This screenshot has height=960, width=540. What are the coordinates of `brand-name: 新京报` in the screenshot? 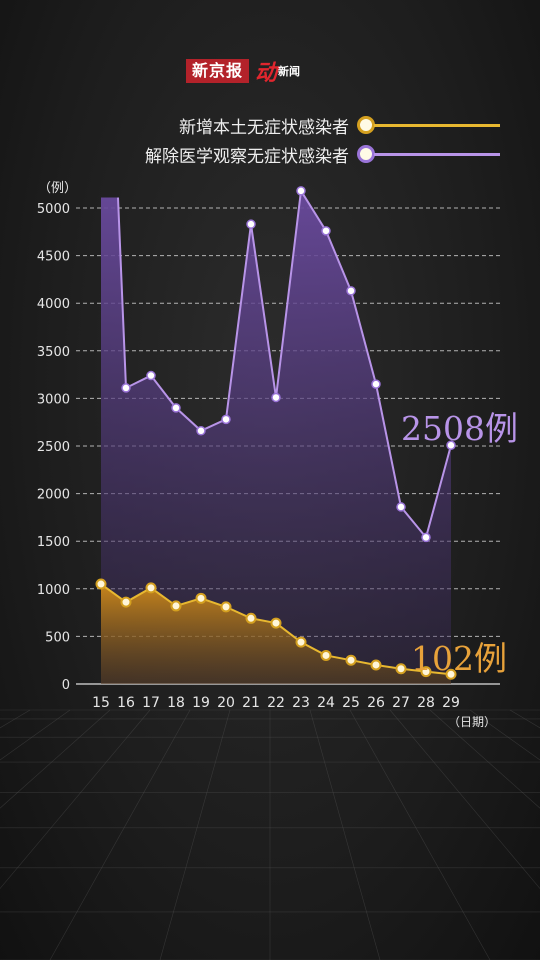 It's located at (218, 71).